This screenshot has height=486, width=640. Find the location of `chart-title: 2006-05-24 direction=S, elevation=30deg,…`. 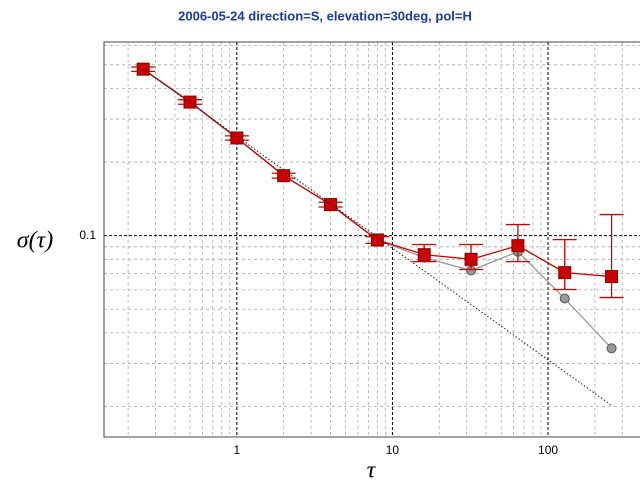

chart-title: 2006-05-24 direction=S, elevation=30deg,… is located at coordinates (325, 15).